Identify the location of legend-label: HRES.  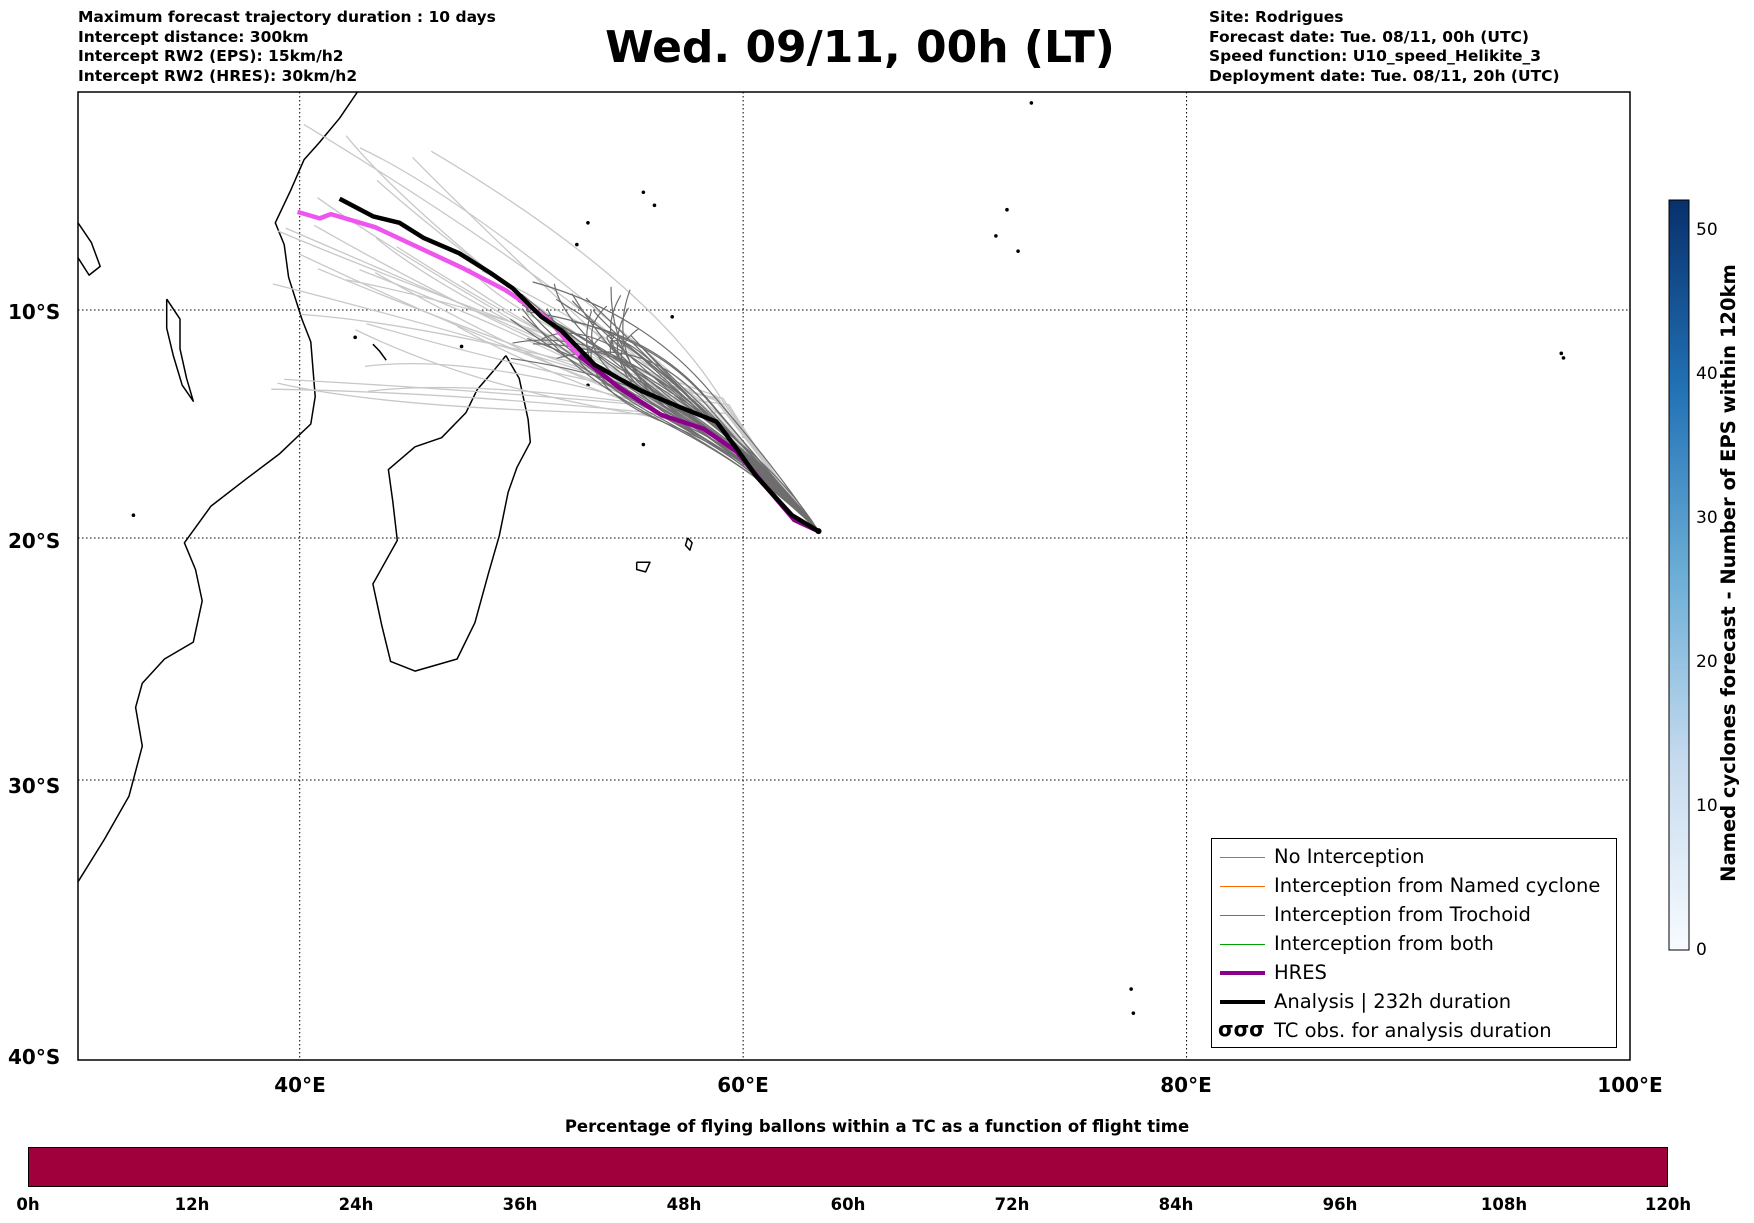
(1300, 972).